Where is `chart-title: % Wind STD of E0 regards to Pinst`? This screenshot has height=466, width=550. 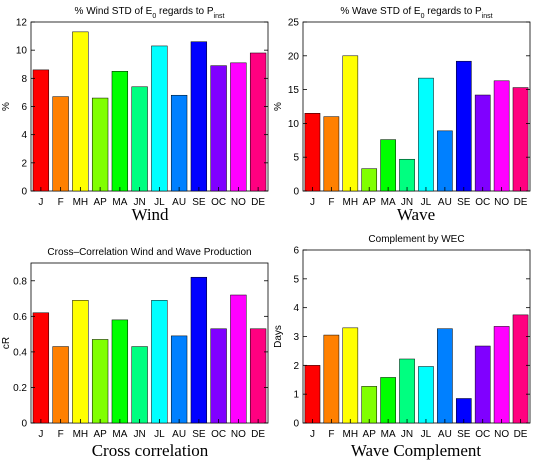 chart-title: % Wind STD of E0 regards to Pinst is located at coordinates (150, 13).